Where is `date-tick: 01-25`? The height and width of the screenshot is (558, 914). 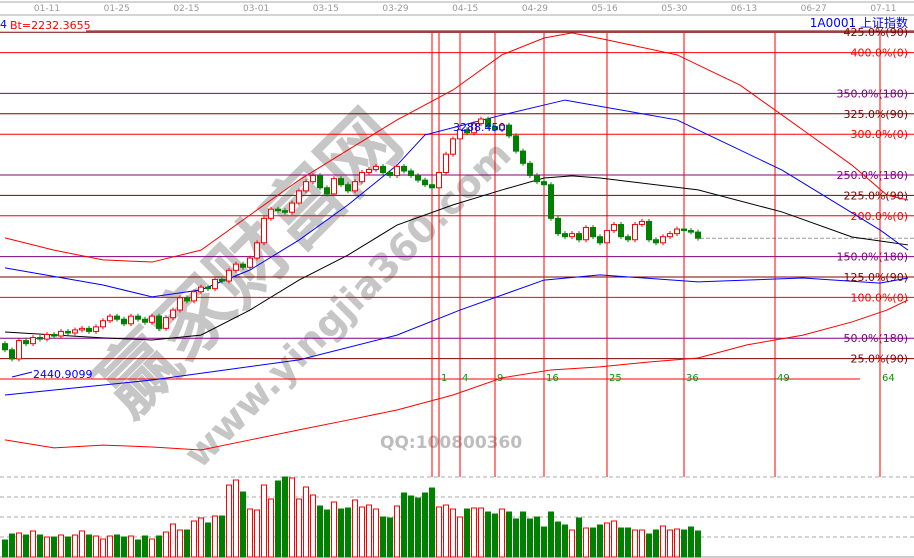 date-tick: 01-25 is located at coordinates (117, 9).